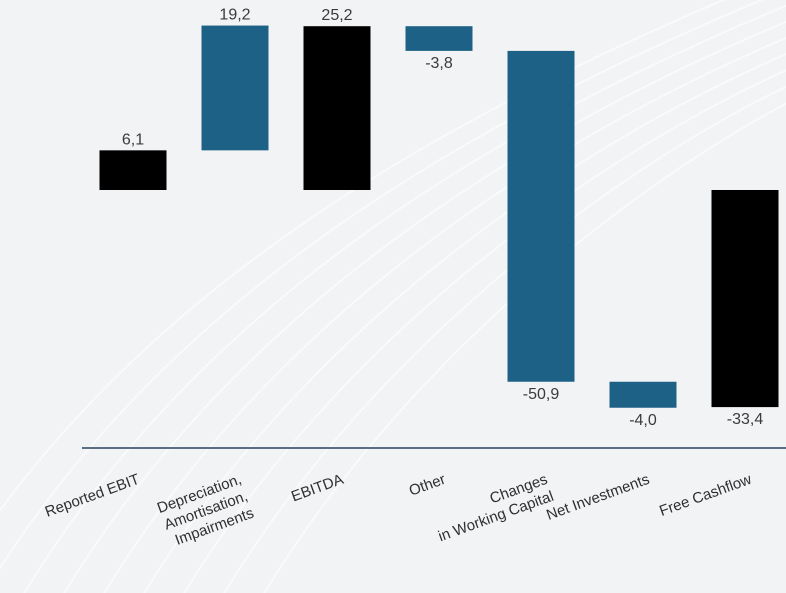 The image size is (786, 593). I want to click on category-label-3: Other, so click(427, 485).